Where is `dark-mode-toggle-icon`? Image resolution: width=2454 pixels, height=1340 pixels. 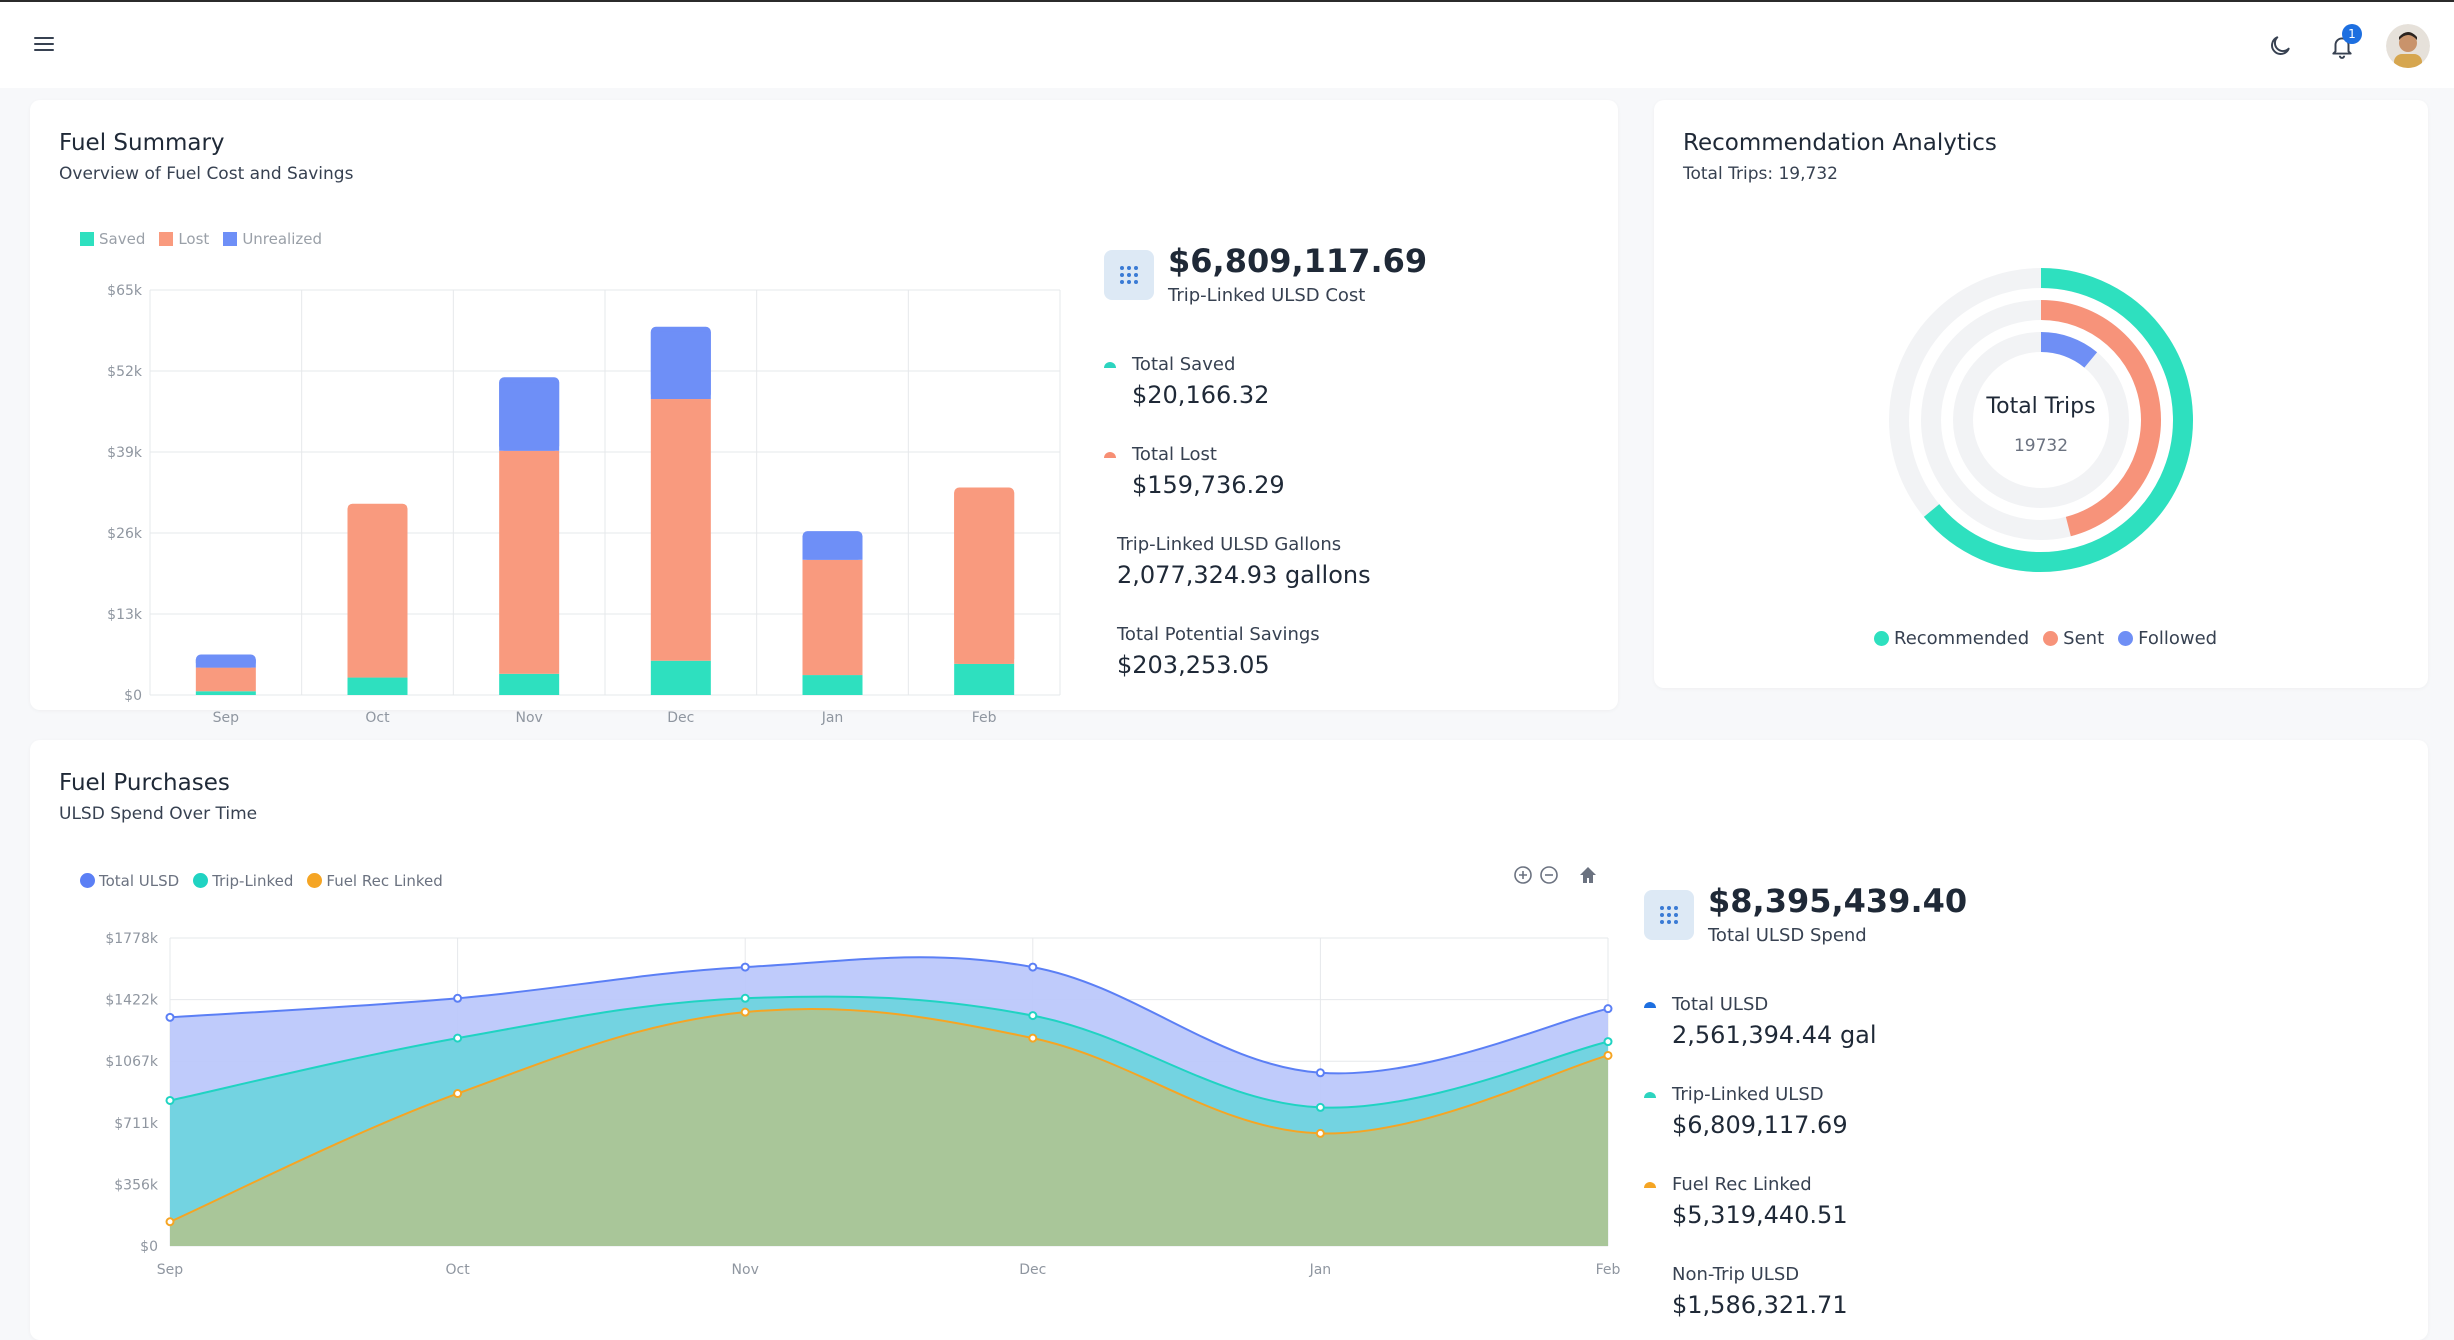
dark-mode-toggle-icon is located at coordinates (2280, 46).